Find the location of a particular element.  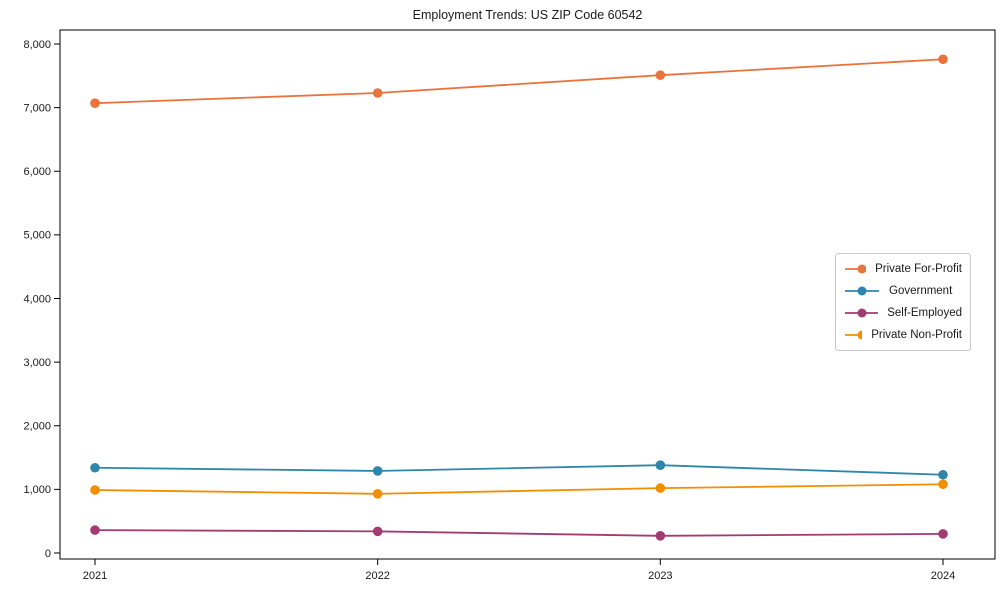

legend-label: Government is located at coordinates (921, 291).